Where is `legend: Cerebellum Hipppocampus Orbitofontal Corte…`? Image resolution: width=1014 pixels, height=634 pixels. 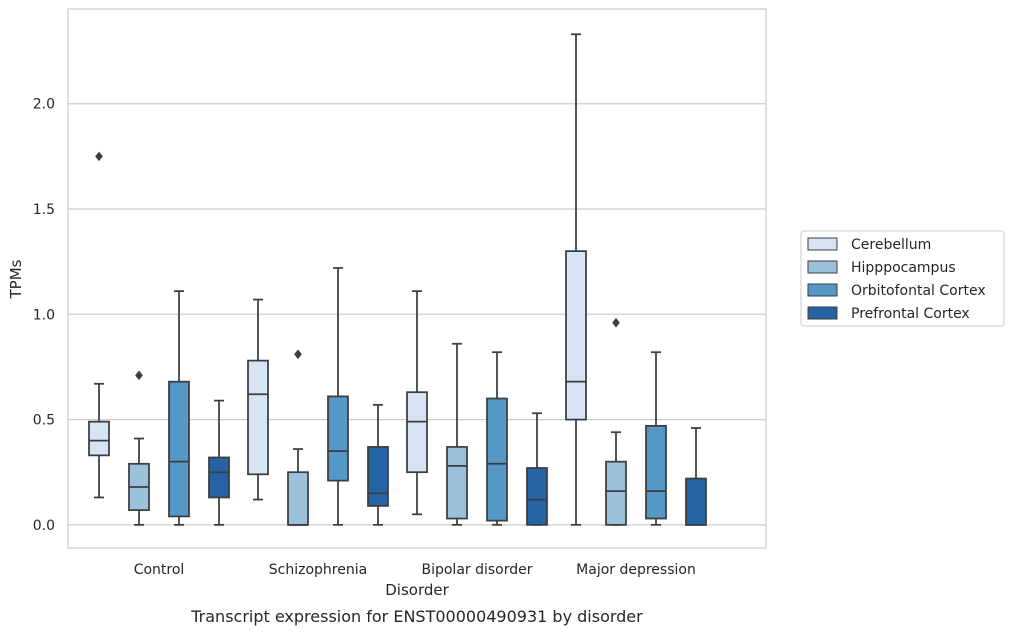 legend: Cerebellum Hipppocampus Orbitofontal Corte… is located at coordinates (902, 278).